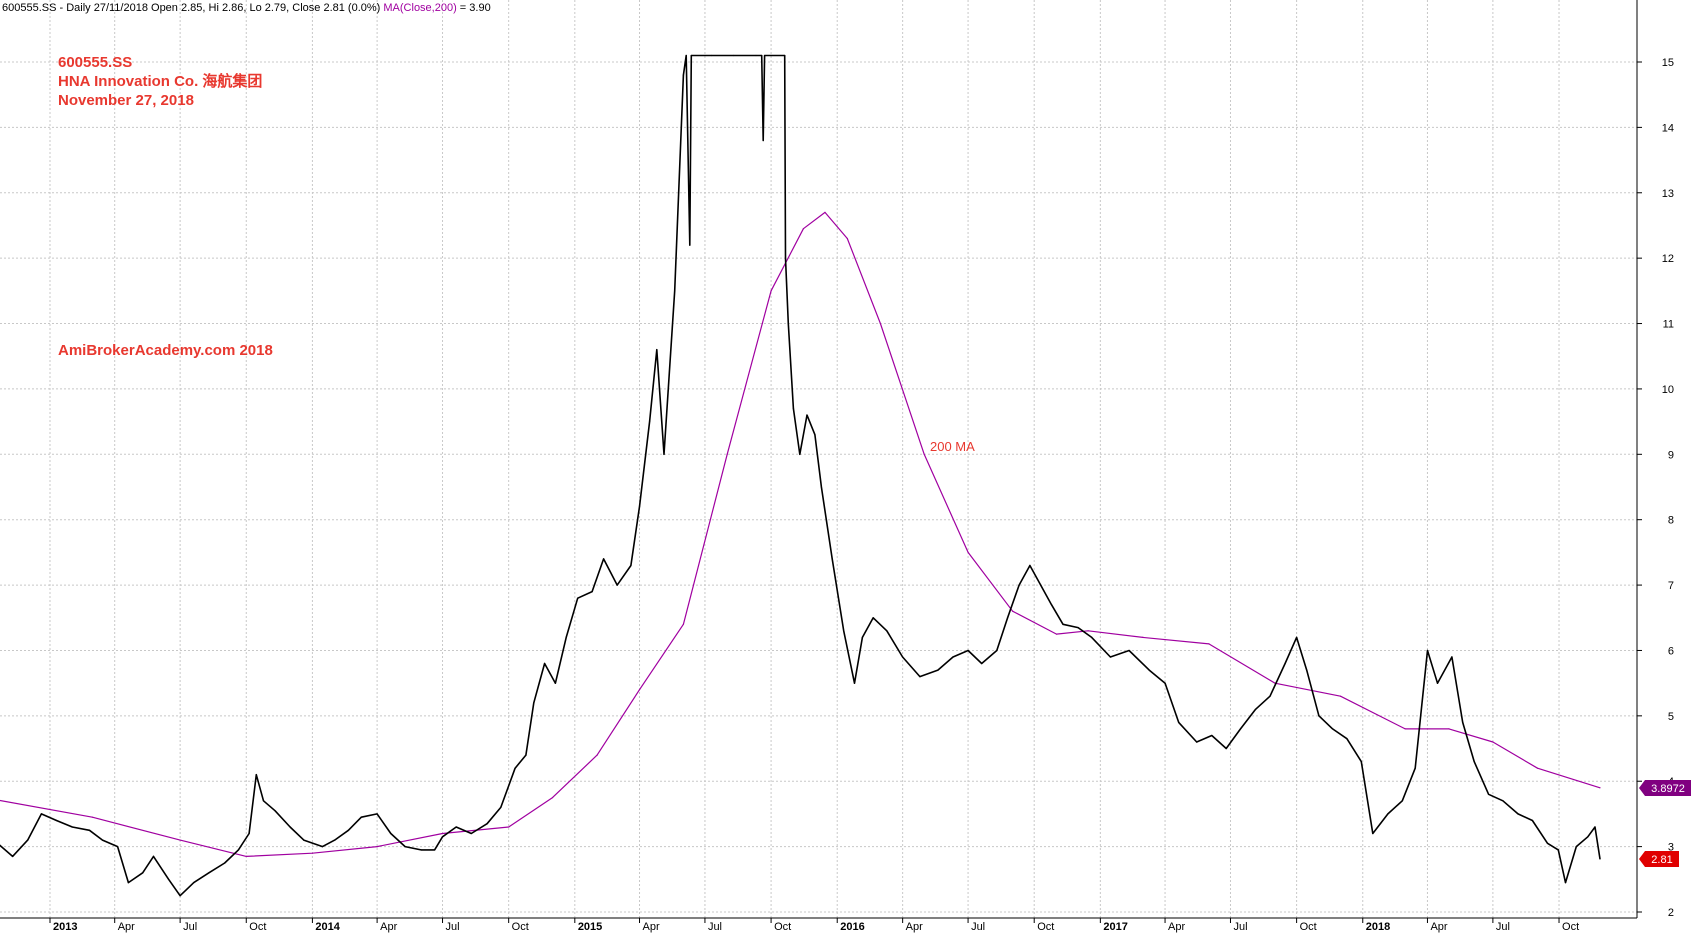 Image resolution: width=1693 pixels, height=939 pixels. I want to click on annotation-ma-label: 200 MA, so click(952, 446).